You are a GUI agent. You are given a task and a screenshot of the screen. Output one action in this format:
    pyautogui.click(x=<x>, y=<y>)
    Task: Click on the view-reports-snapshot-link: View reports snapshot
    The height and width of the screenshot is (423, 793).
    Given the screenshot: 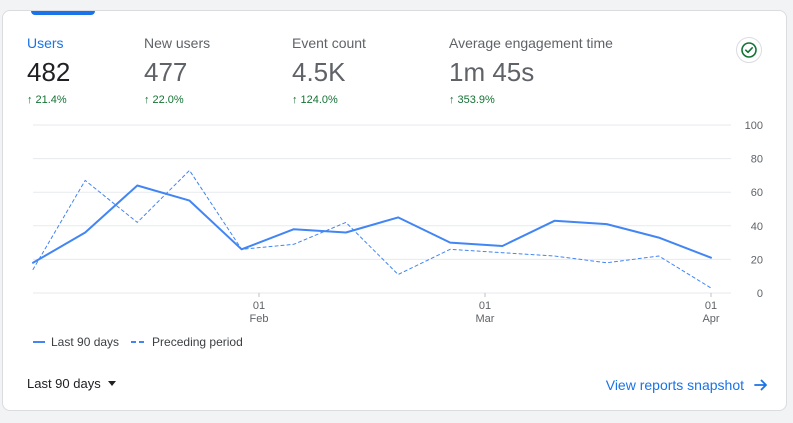 What is the action you would take?
    pyautogui.click(x=687, y=385)
    